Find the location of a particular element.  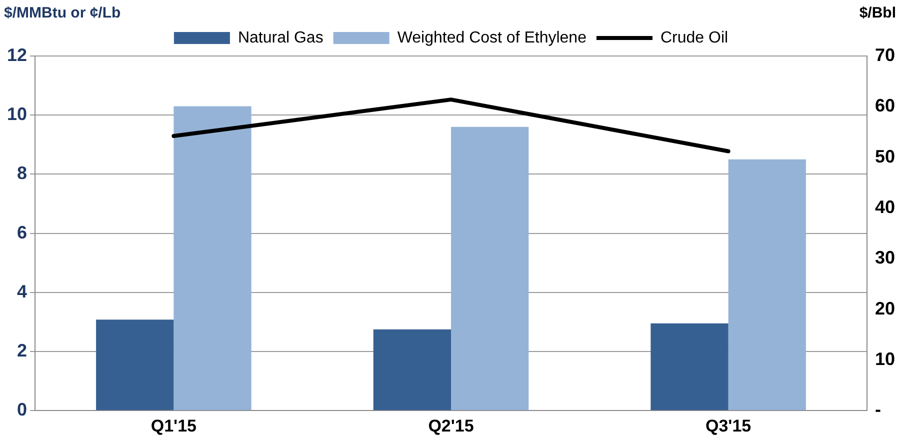

legend-label: Natural Gas is located at coordinates (281, 37).